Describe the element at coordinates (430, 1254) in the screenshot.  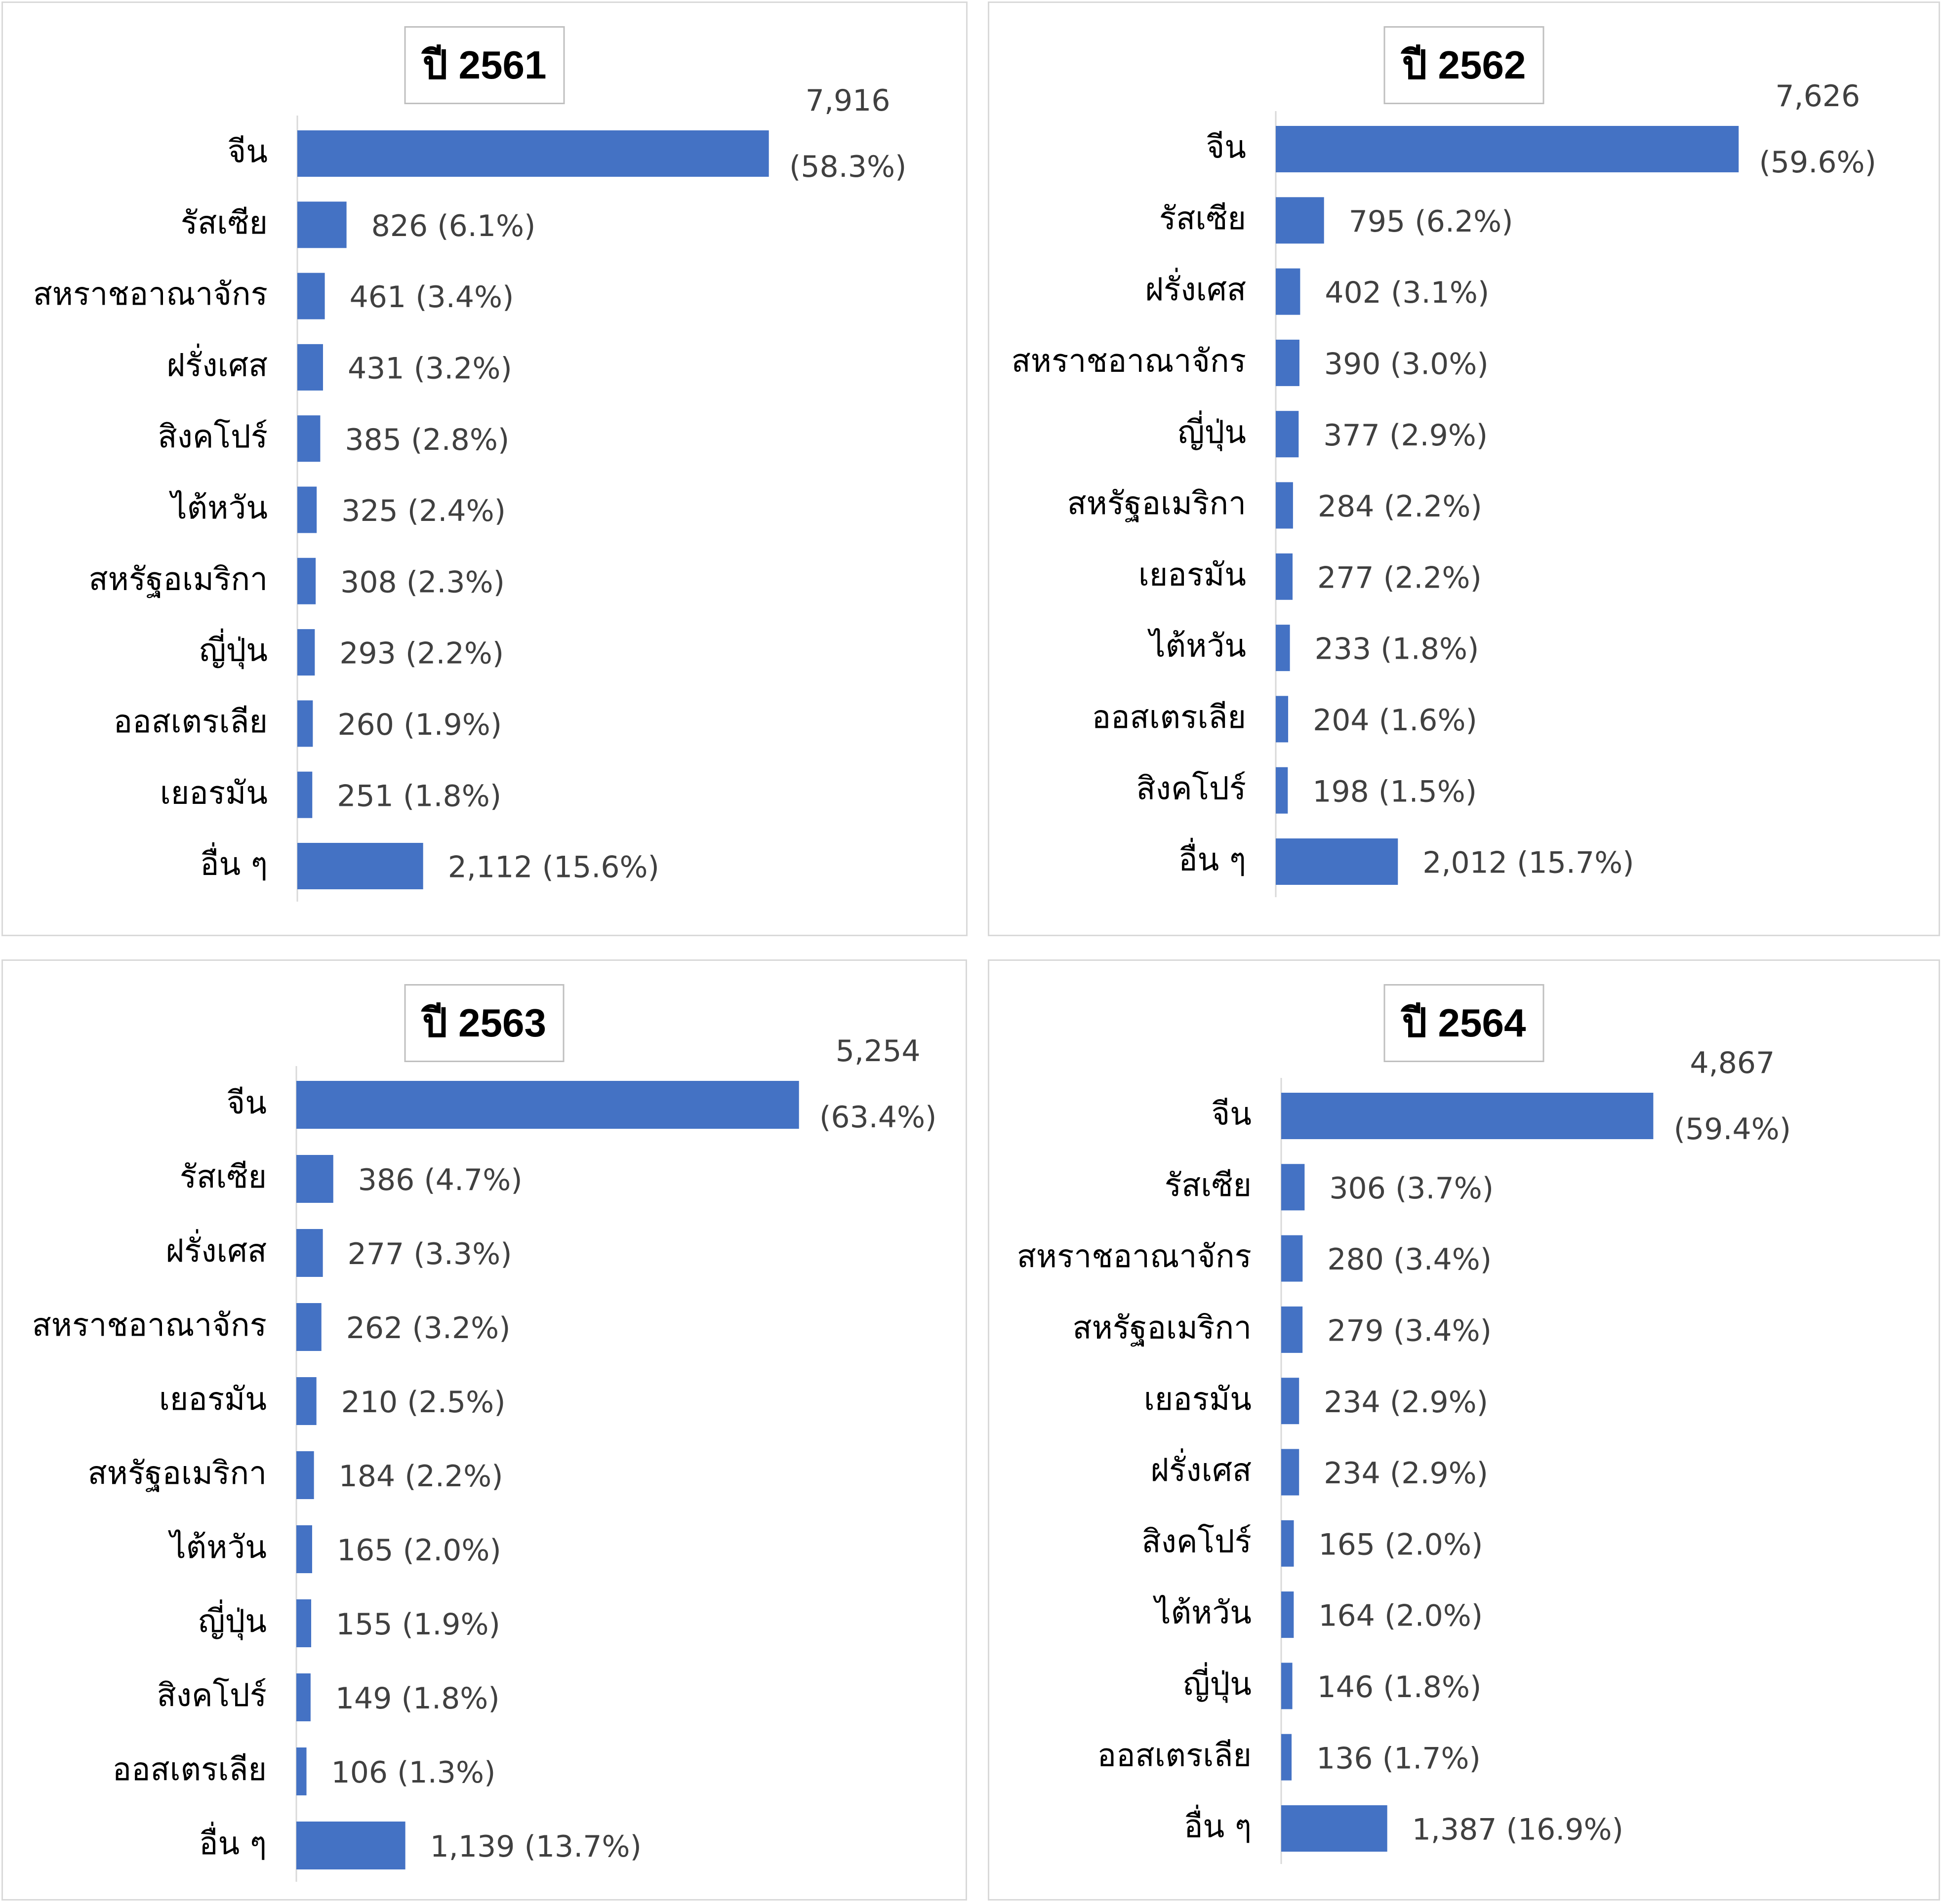
I see `data-label: 277 (3.3%)` at that location.